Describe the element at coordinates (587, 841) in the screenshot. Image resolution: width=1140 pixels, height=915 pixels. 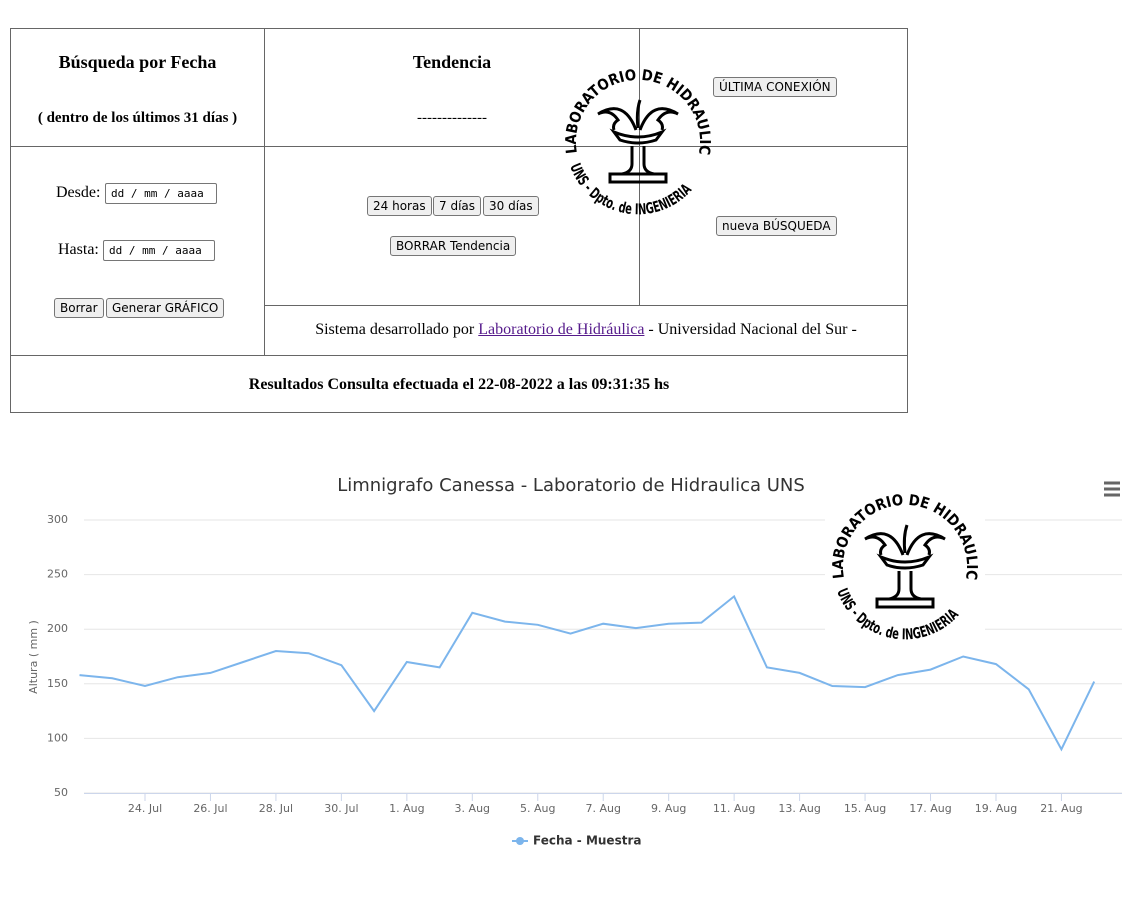
I see `legend-label: Fecha - Muestra` at that location.